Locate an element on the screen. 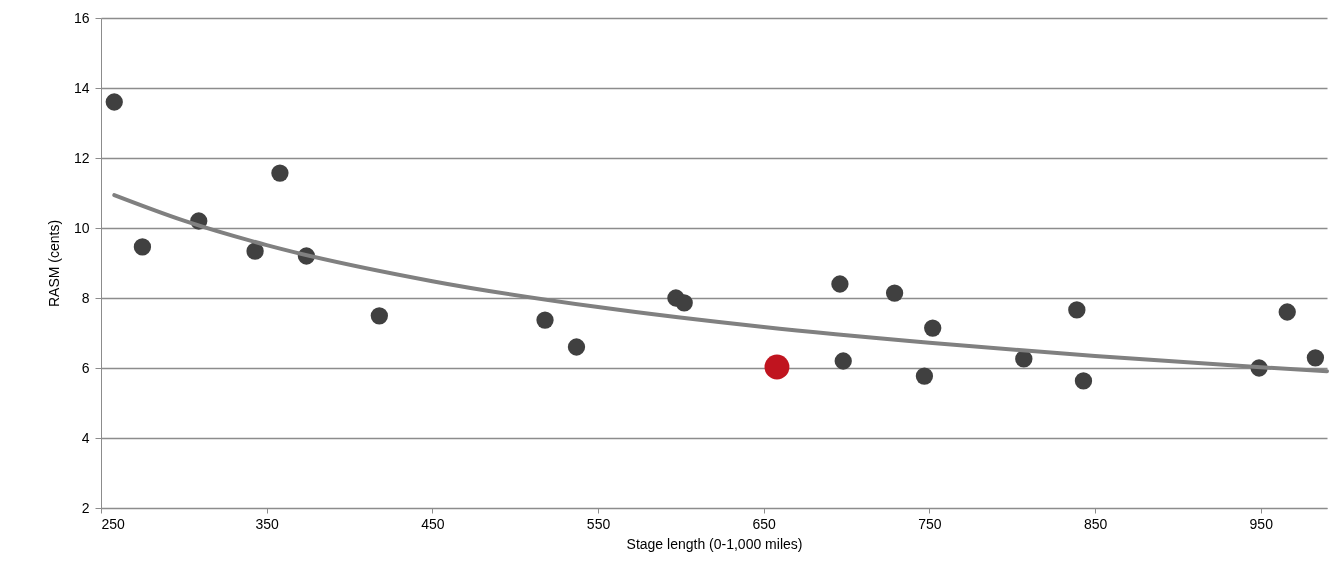 The width and height of the screenshot is (1329, 578). y-tick-label: 6 is located at coordinates (85, 367).